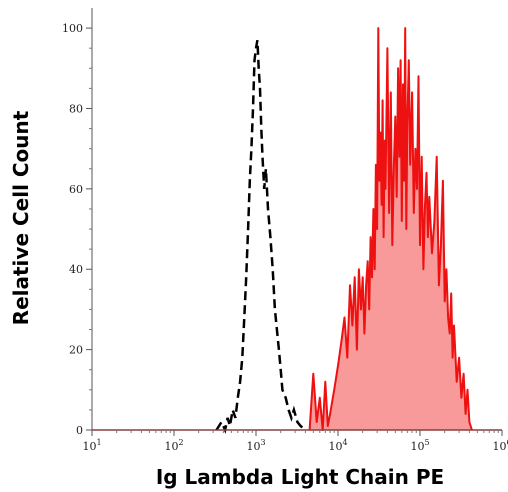 Image resolution: width=508 pixels, height=492 pixels. Describe the element at coordinates (91, 445) in the screenshot. I see `x-tick-label-0: 10¹` at that location.